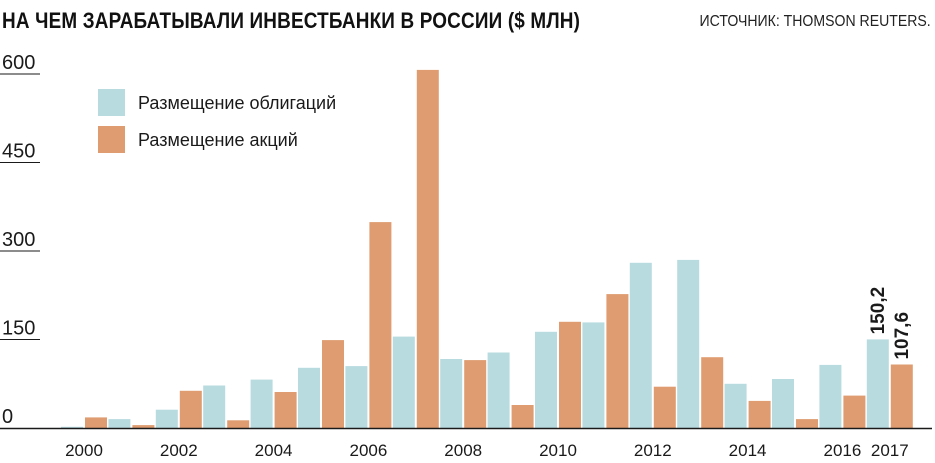  I want to click on x-tick-label: 2017, so click(890, 450).